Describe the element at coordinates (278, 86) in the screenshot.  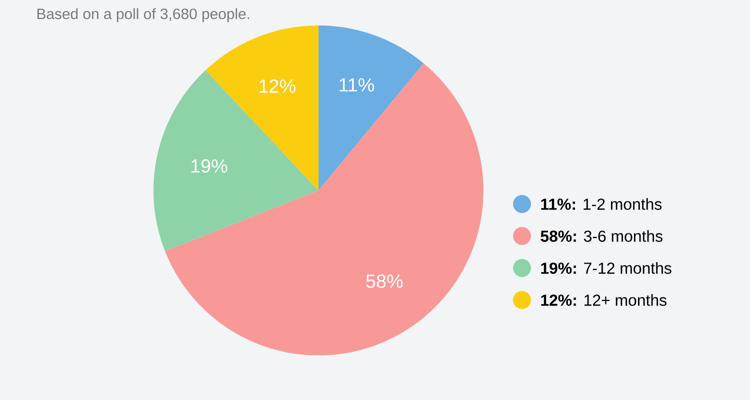
I see `data-label: 12%` at that location.